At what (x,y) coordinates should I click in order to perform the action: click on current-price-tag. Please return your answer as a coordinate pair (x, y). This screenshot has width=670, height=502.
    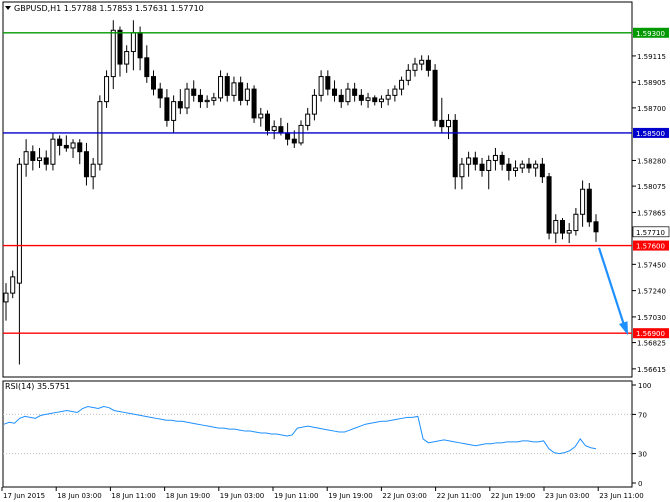
    Looking at the image, I should click on (651, 232).